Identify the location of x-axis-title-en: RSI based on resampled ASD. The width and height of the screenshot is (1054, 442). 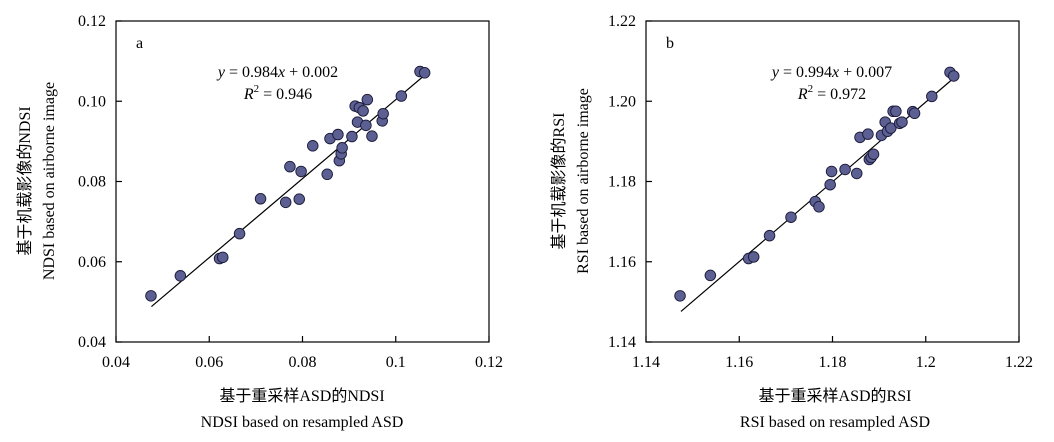
(835, 422).